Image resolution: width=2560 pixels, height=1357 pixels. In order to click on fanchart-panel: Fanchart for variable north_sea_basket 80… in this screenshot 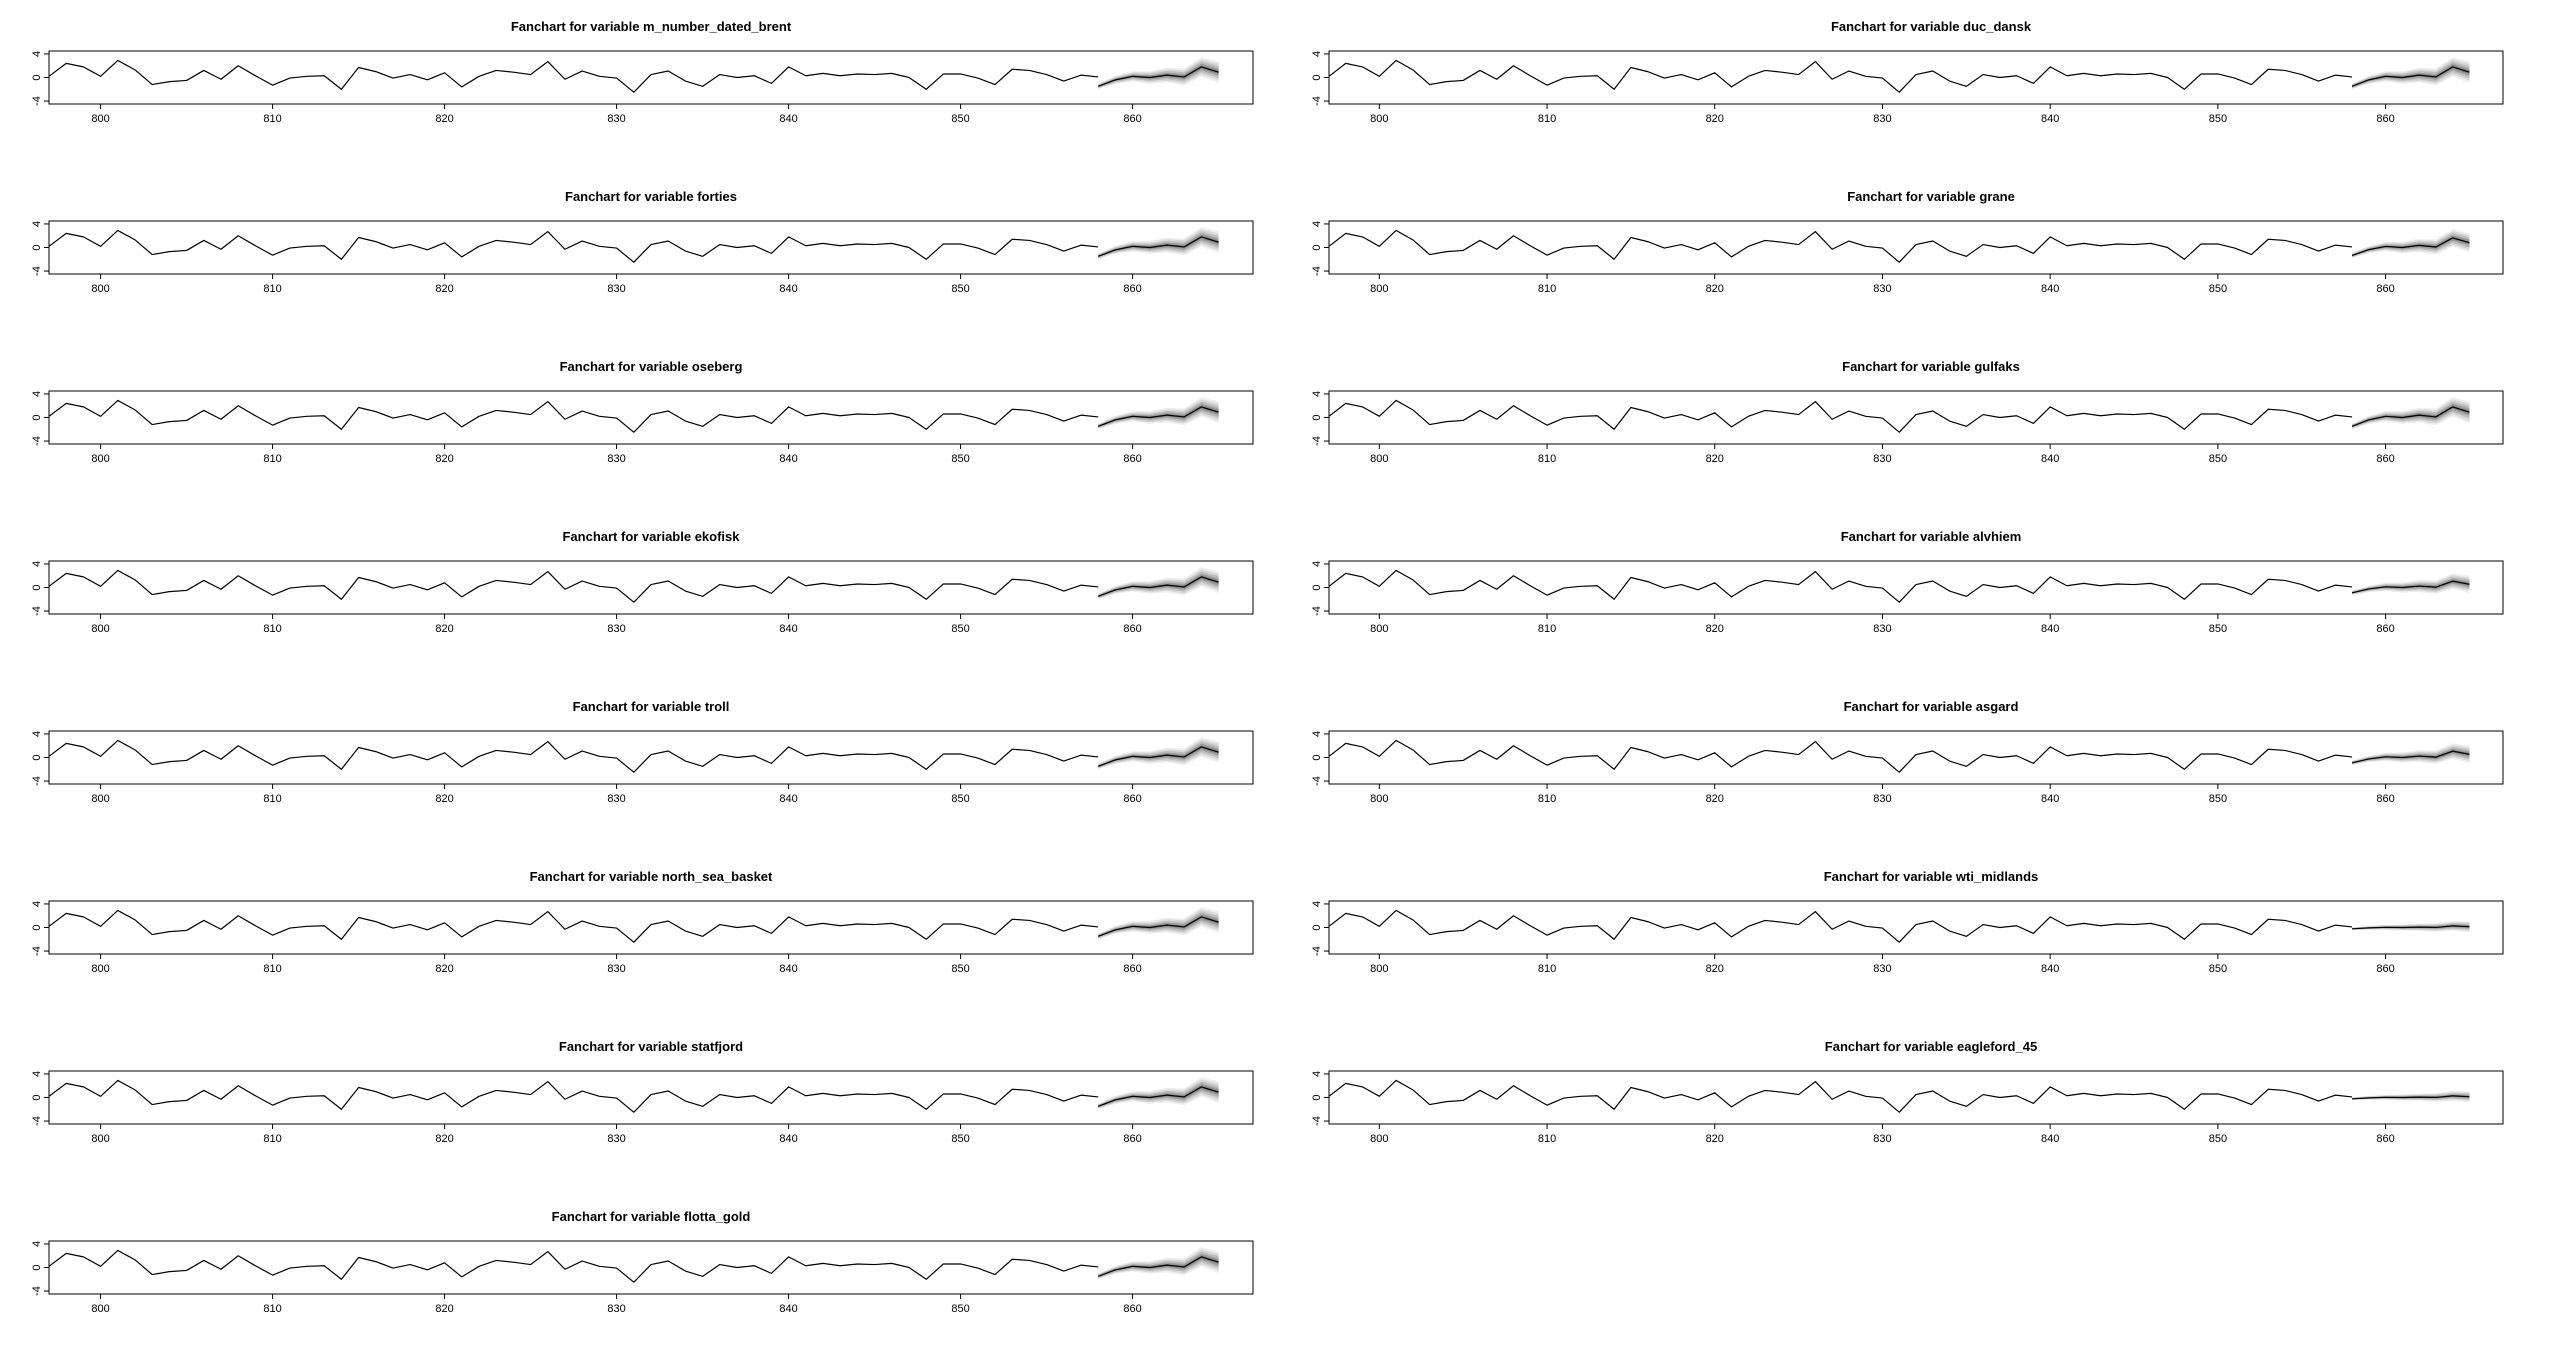, I will do `click(642, 922)`.